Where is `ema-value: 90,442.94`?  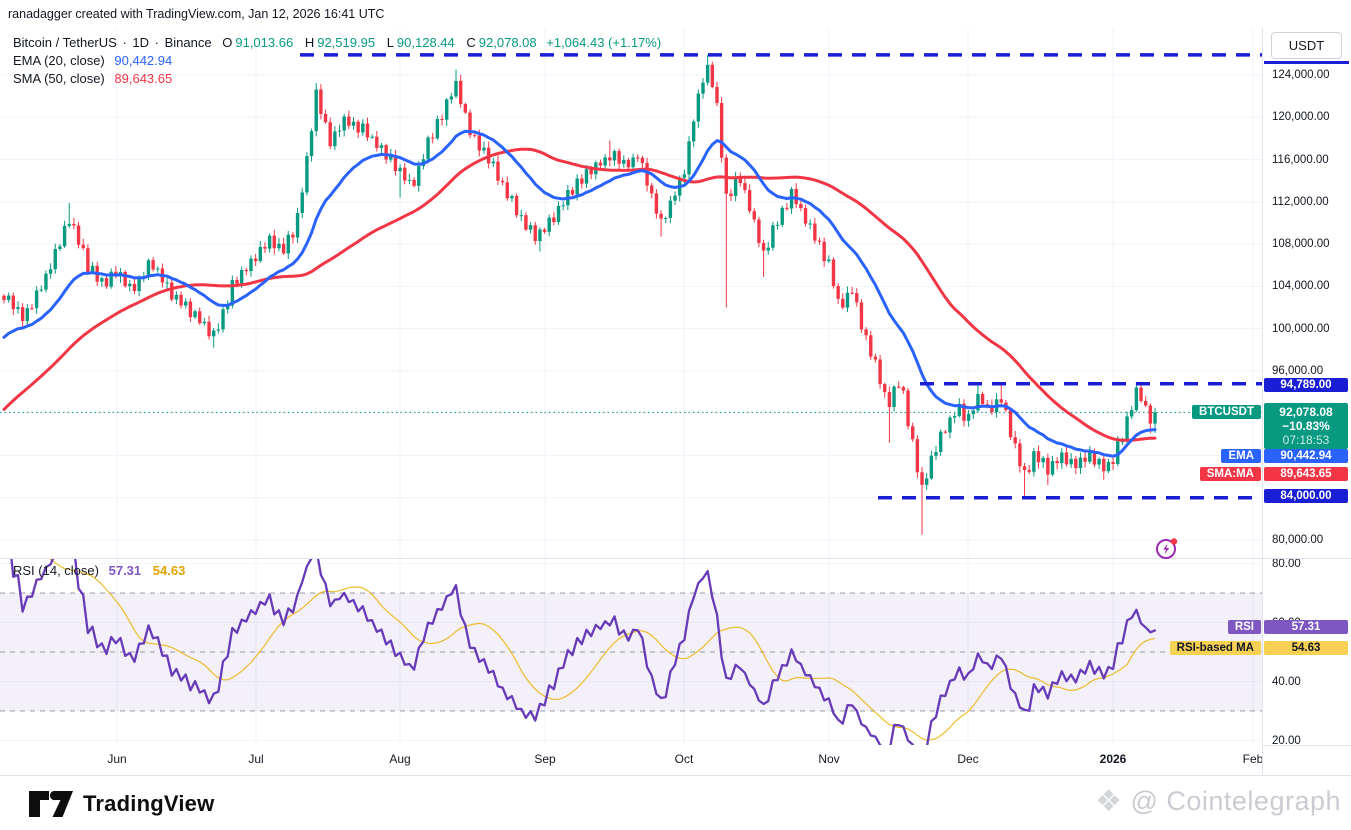 ema-value: 90,442.94 is located at coordinates (143, 60).